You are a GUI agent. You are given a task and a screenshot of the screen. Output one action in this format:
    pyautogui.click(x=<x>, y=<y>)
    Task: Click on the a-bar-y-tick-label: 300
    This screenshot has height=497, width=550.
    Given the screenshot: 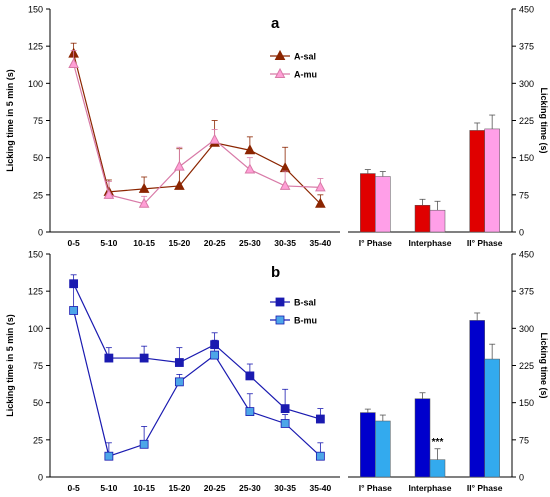 What is the action you would take?
    pyautogui.click(x=526, y=84)
    